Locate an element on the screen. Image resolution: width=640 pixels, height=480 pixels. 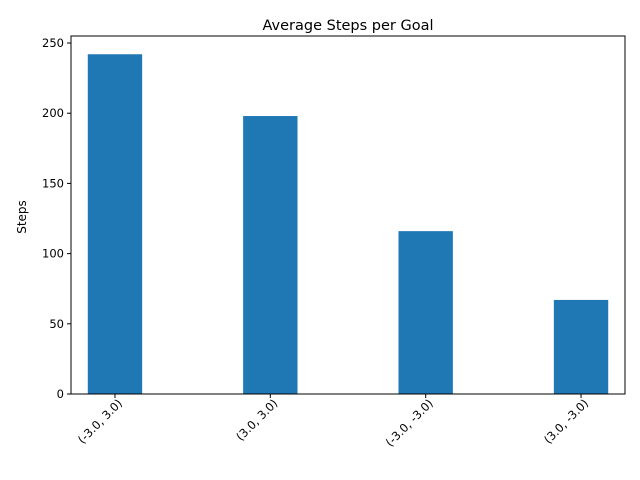
y-tick-label: 100 is located at coordinates (53, 254).